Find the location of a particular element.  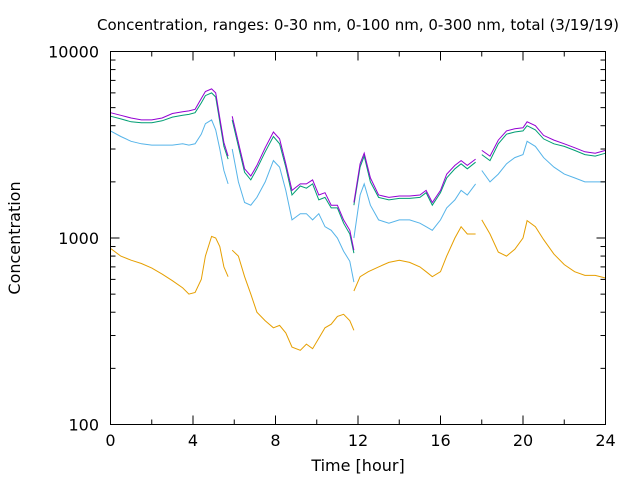

x-tick-label-24: 24 is located at coordinates (605, 440).